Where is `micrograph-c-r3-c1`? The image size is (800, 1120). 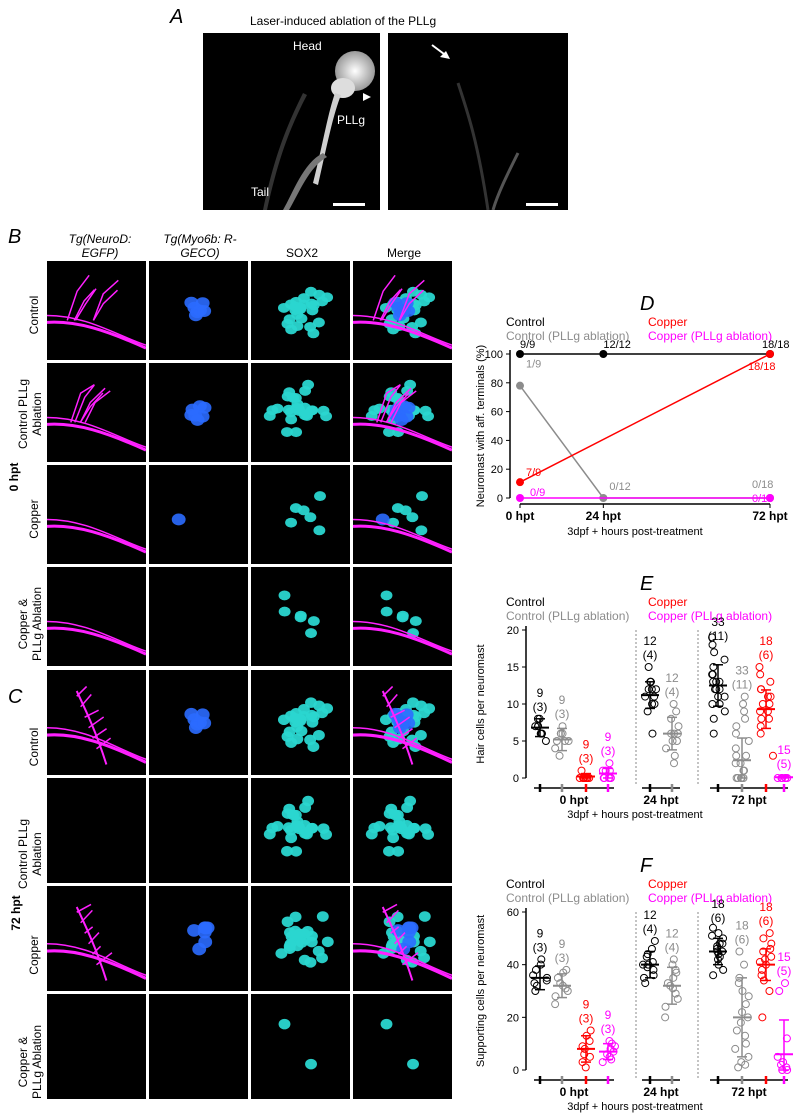
micrograph-c-r3-c1 is located at coordinates (198, 1046).